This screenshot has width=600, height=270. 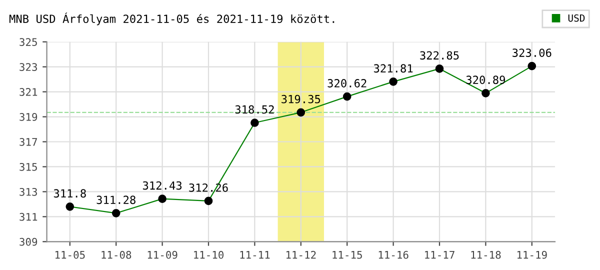 I want to click on y-tick-label: 315, so click(x=28, y=166).